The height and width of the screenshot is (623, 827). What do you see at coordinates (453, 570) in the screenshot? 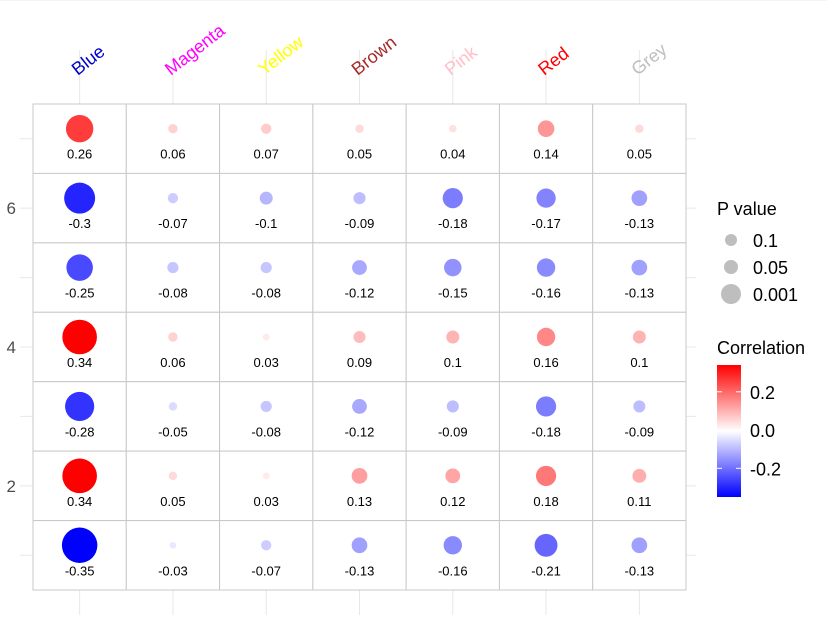
I see `correlation-value-label: -0.16` at bounding box center [453, 570].